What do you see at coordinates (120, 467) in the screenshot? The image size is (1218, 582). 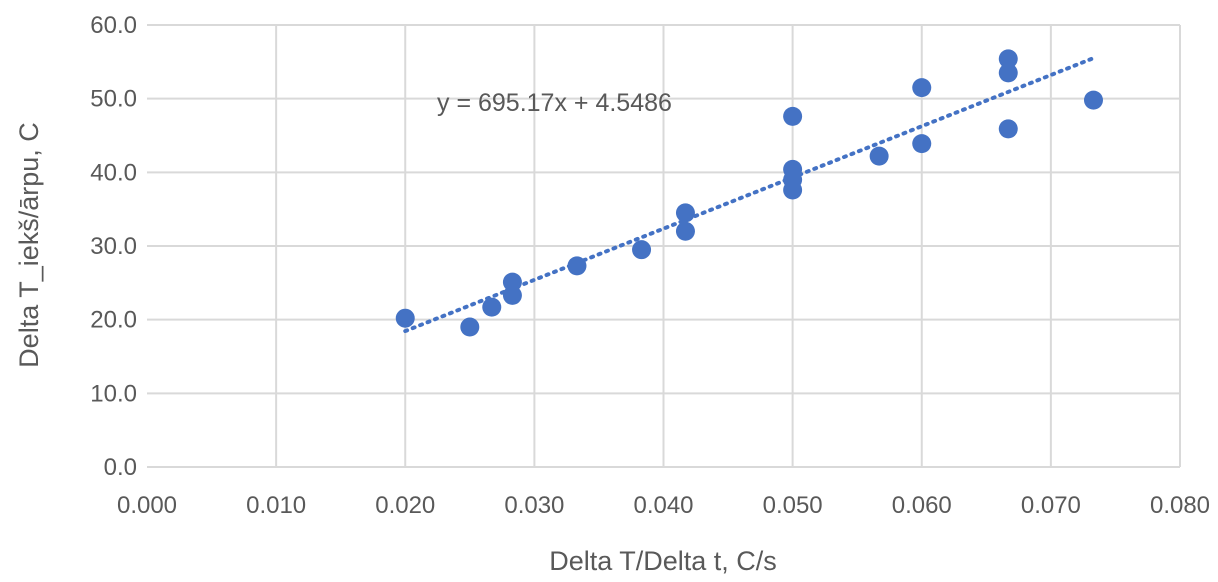 I see `y-tick-label: 0.0` at bounding box center [120, 467].